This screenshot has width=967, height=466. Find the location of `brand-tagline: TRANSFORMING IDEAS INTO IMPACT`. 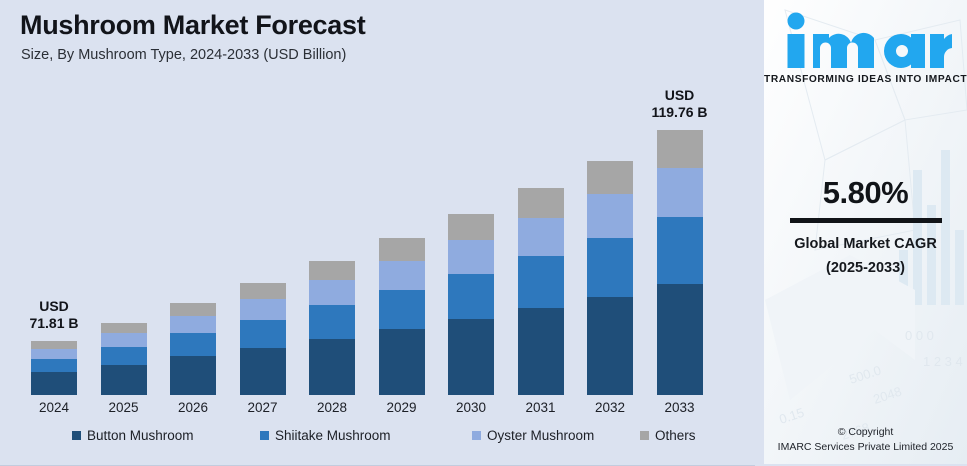

brand-tagline: TRANSFORMING IDEAS INTO IMPACT is located at coordinates (865, 79).